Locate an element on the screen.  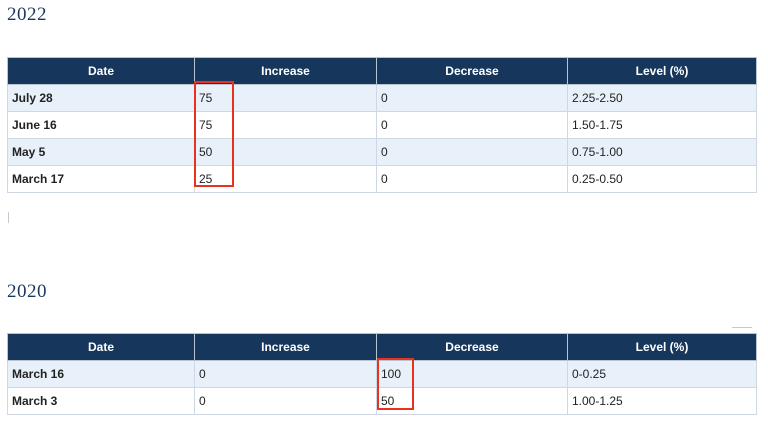
table-row: March 16 0 100 0-0.25 is located at coordinates (382, 374).